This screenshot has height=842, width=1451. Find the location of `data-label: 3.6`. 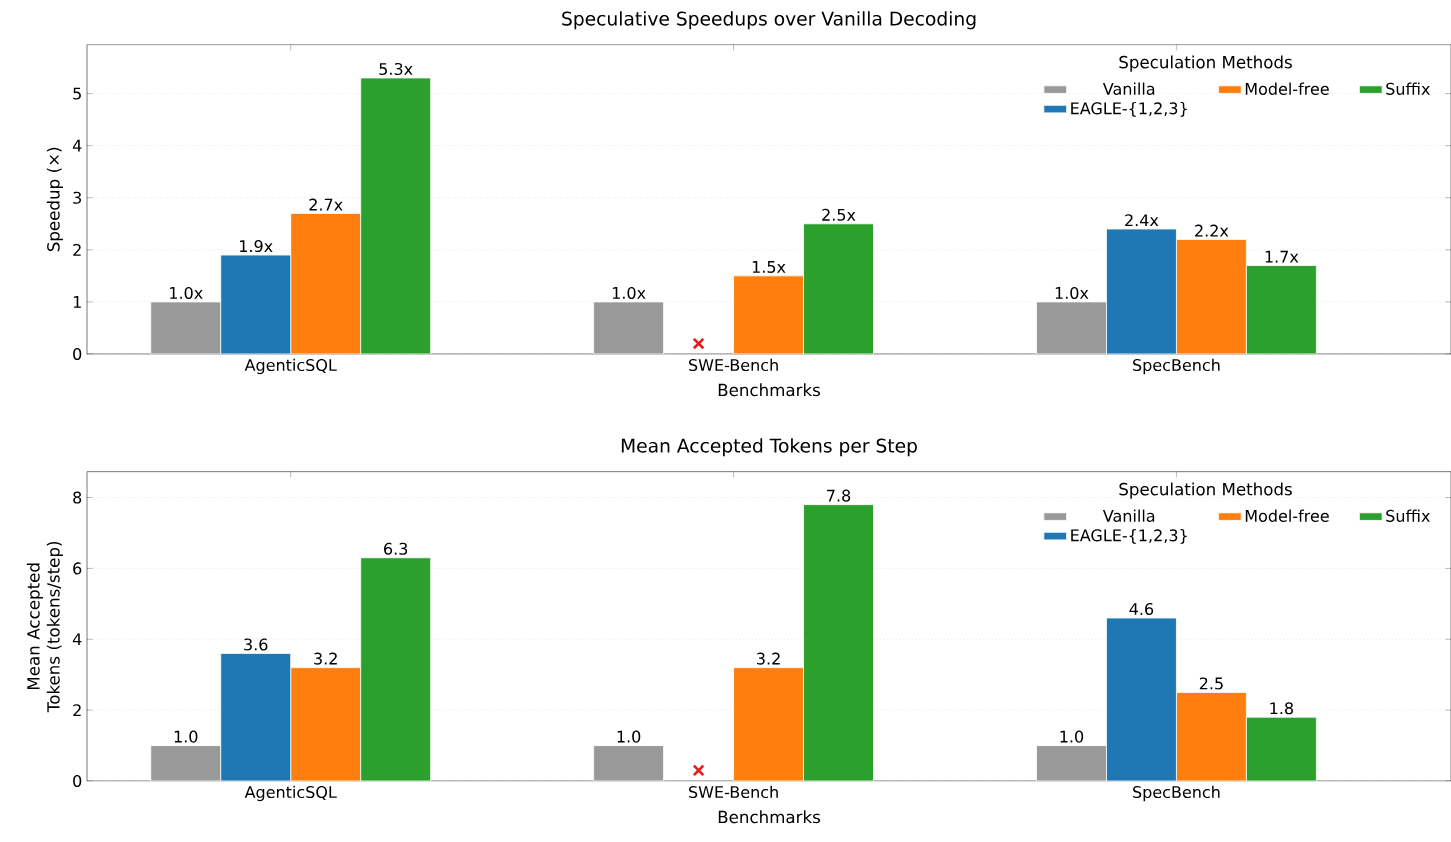

data-label: 3.6 is located at coordinates (256, 644).